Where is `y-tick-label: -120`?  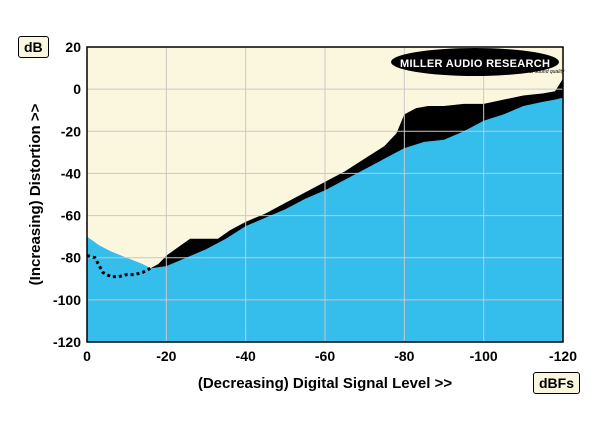 y-tick-label: -120 is located at coordinates (67, 342).